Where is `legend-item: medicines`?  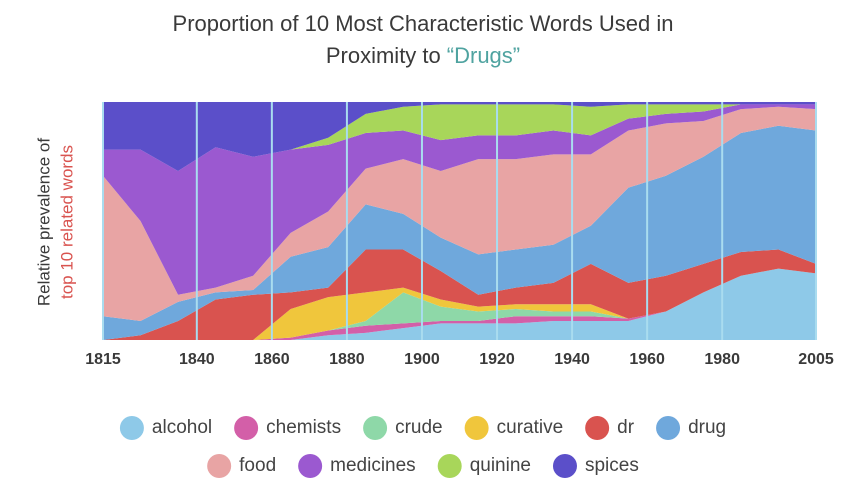
legend-item: medicines is located at coordinates (357, 466).